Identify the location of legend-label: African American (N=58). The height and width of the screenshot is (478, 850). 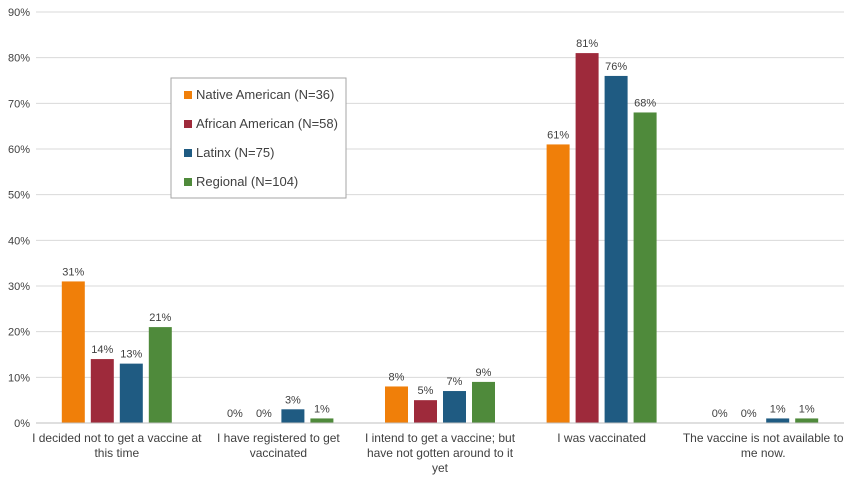
(267, 123).